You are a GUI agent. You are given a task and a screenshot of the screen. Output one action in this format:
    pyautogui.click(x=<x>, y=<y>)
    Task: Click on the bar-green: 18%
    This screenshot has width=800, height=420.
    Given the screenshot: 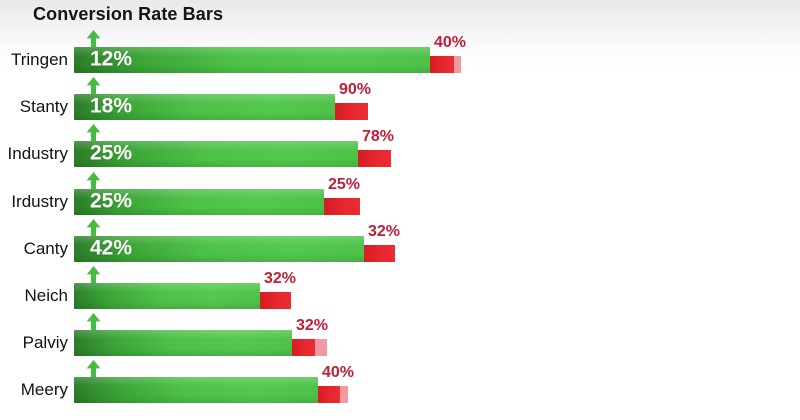 What is the action you would take?
    pyautogui.click(x=204, y=107)
    